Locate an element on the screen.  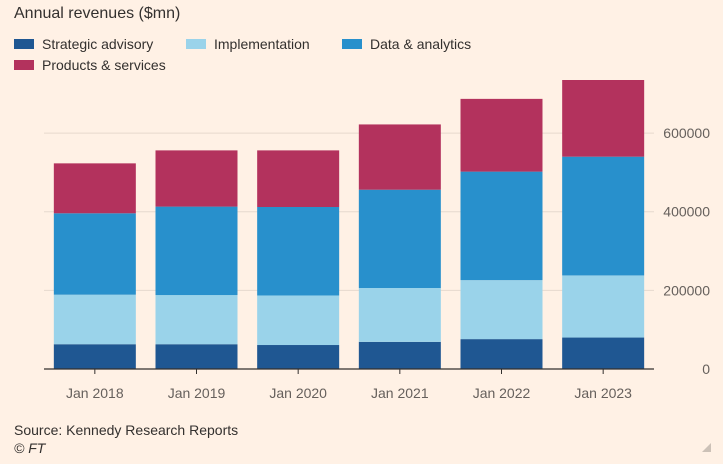
y-tick-labels: 0 200000 400000 600000 is located at coordinates (686, 251).